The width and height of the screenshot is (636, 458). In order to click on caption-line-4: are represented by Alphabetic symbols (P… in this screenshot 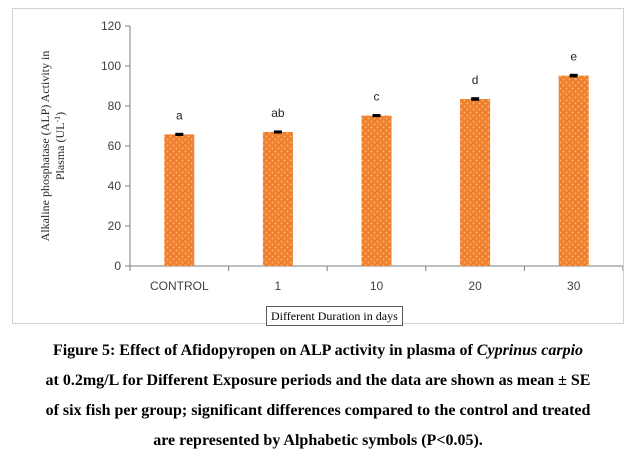, I will do `click(318, 440)`.